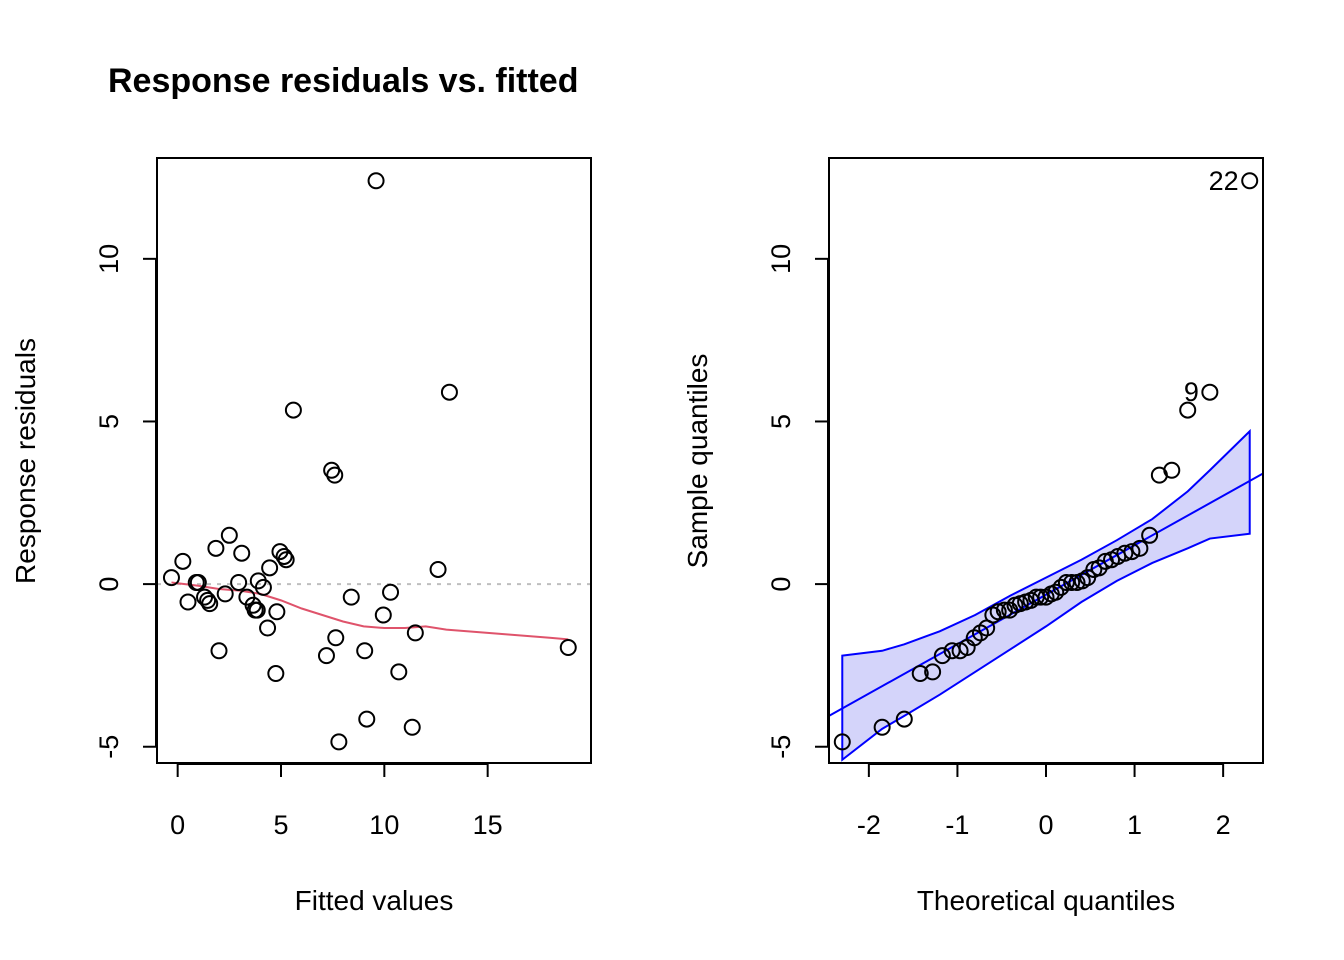 This screenshot has width=1344, height=960. What do you see at coordinates (280, 825) in the screenshot?
I see `x-tick-label: 5` at bounding box center [280, 825].